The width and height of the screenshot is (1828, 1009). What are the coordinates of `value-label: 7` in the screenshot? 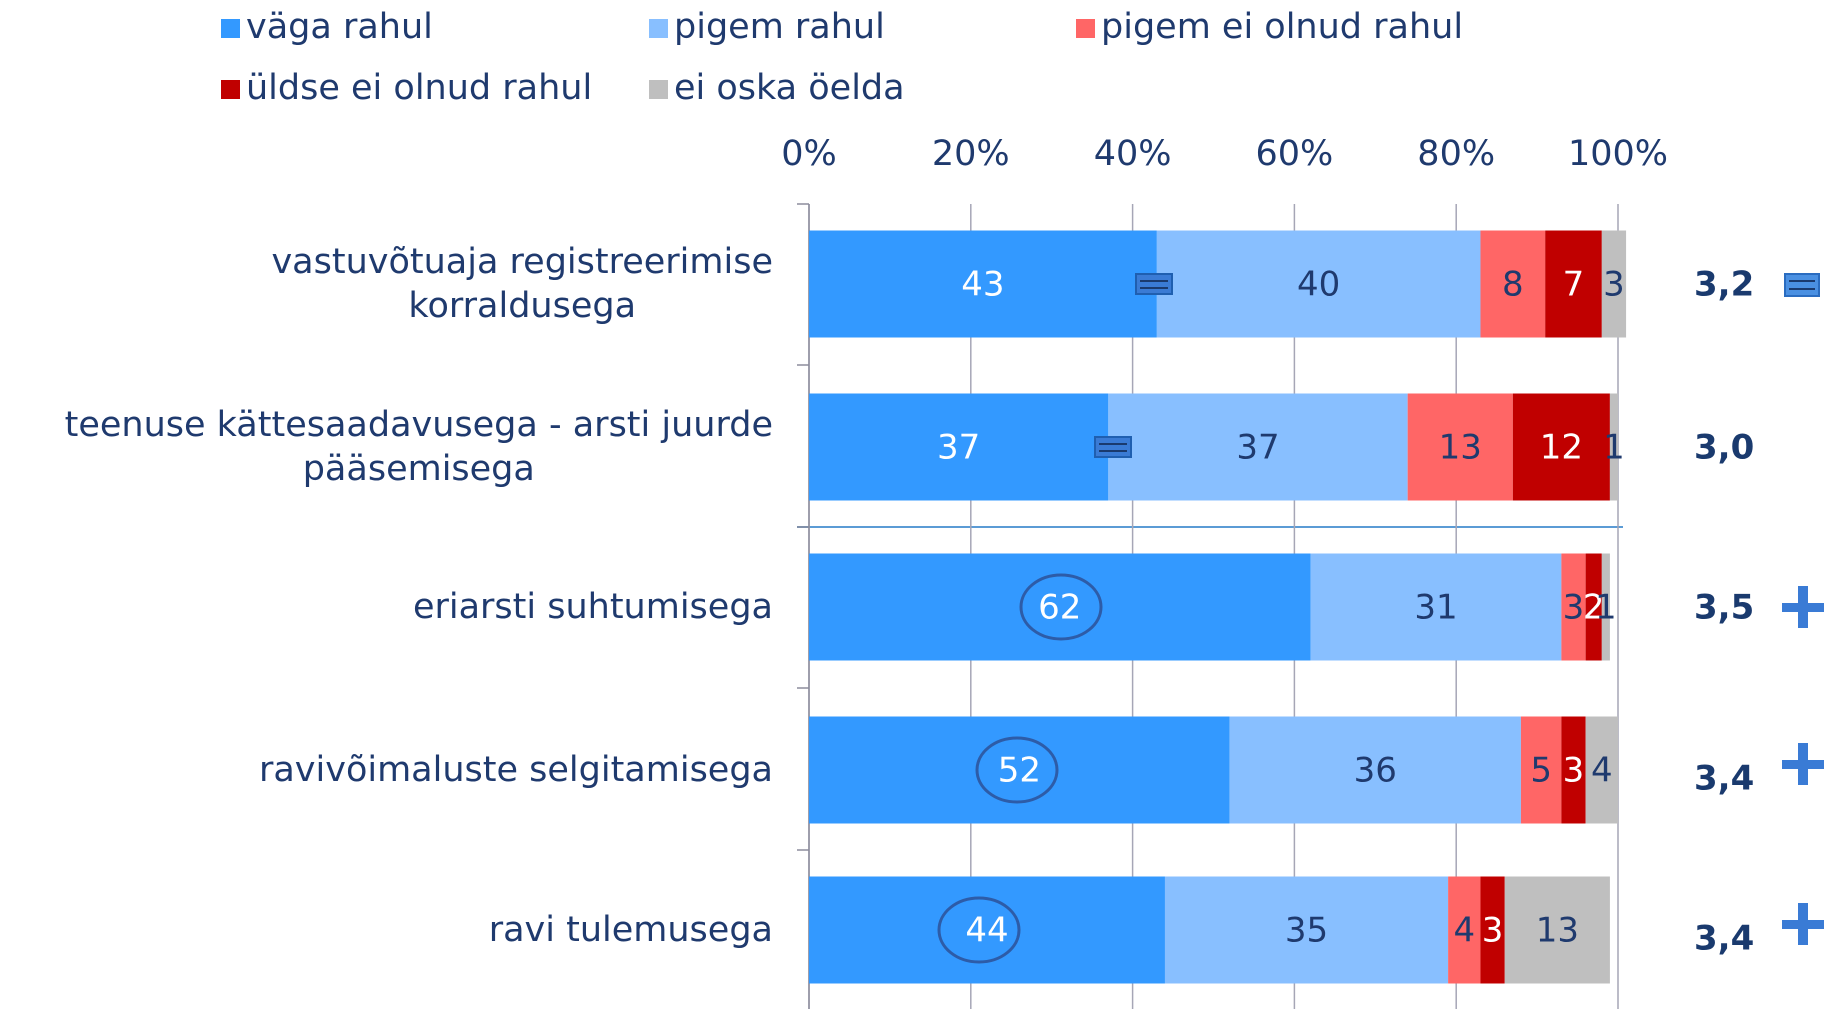 It's located at (1574, 285).